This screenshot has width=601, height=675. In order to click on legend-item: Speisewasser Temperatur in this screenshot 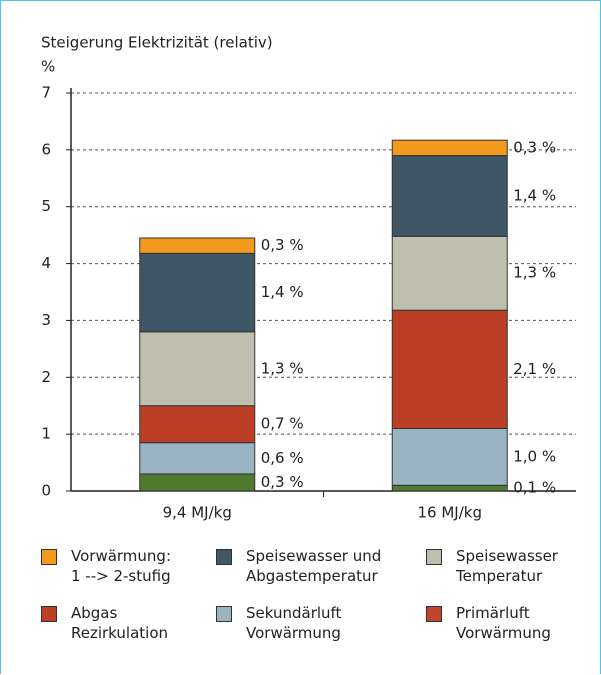, I will do `click(492, 566)`.